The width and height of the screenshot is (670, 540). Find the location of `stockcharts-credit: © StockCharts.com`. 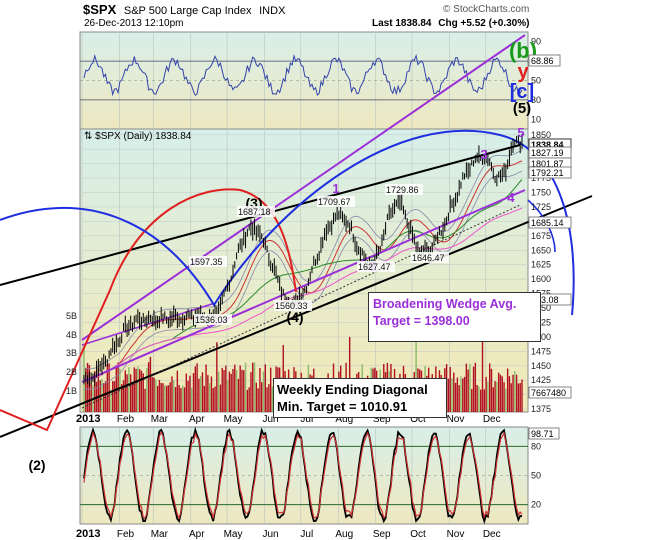

stockcharts-credit: © StockCharts.com is located at coordinates (486, 9).